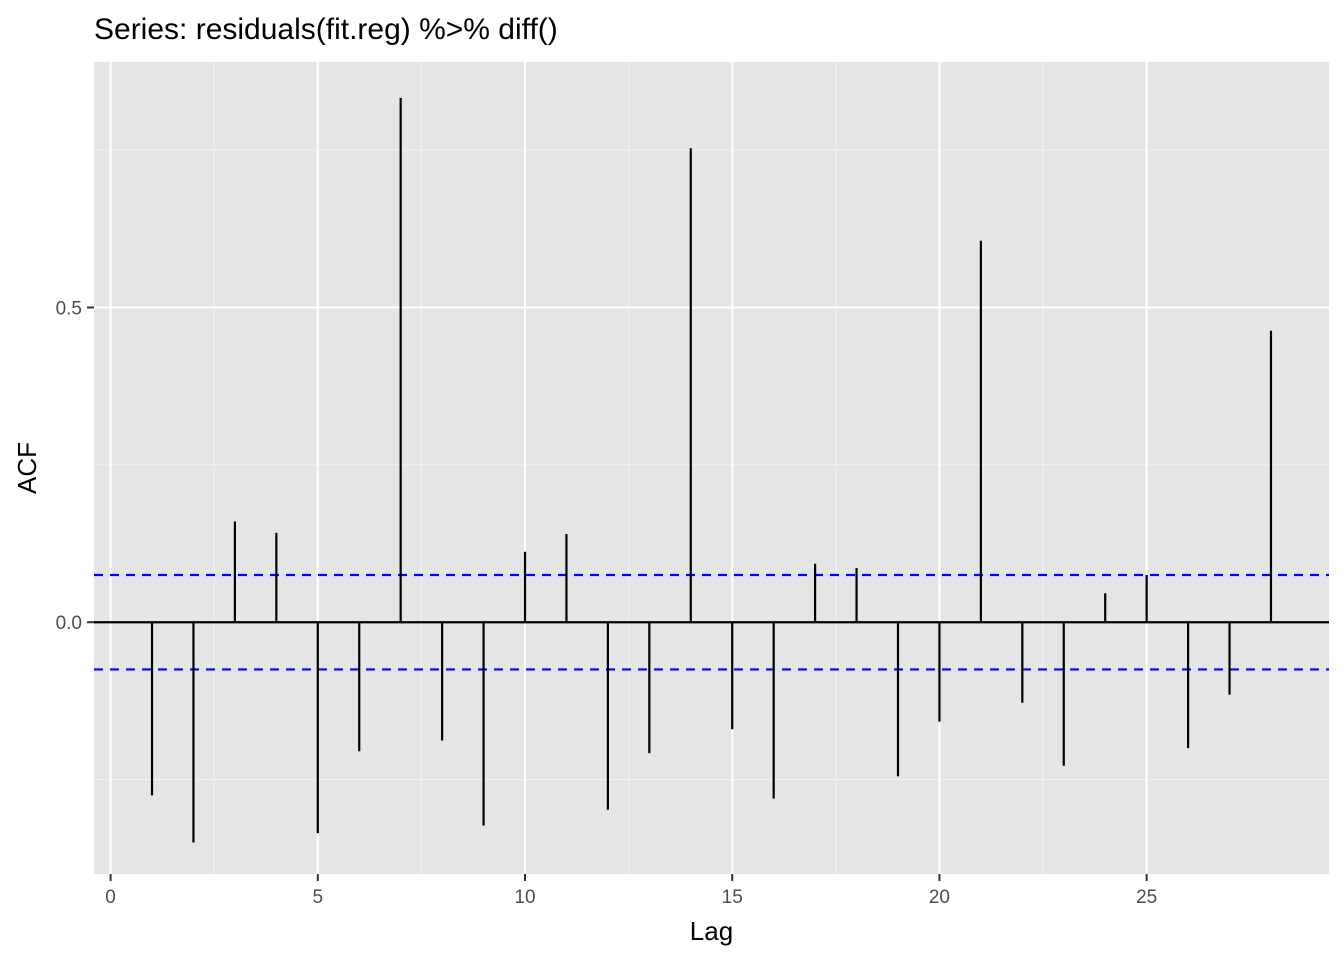 This screenshot has width=1344, height=965. Describe the element at coordinates (318, 897) in the screenshot. I see `x-tick-label: 5` at that location.